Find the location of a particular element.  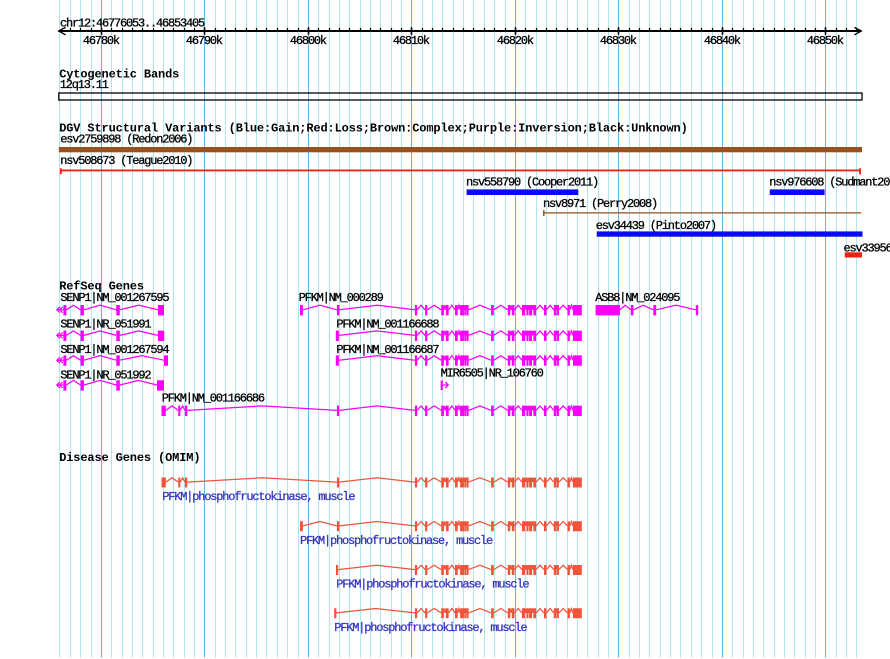

svg-text: esv33956 is located at coordinates (867, 248).